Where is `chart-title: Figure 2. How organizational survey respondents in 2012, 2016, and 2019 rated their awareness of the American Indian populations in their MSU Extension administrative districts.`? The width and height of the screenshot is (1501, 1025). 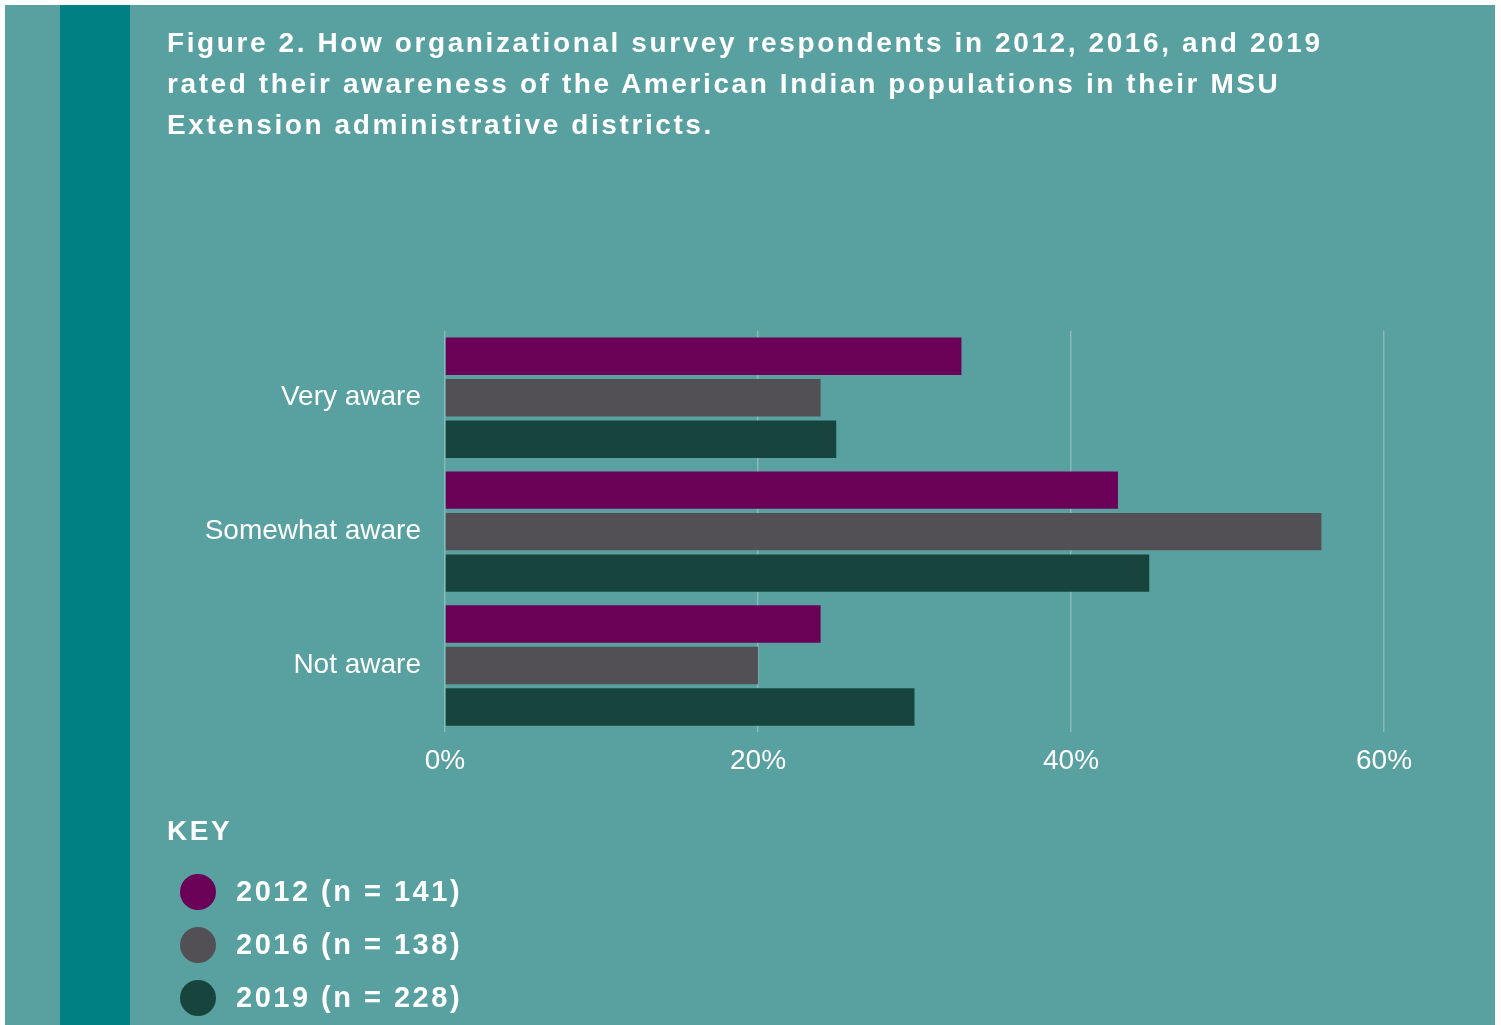 chart-title: Figure 2. How organizational survey respondents in 2012, 2016, and 2019 rated their awareness of the American Indian populations in their MSU Extension administrative districts. is located at coordinates (745, 84).